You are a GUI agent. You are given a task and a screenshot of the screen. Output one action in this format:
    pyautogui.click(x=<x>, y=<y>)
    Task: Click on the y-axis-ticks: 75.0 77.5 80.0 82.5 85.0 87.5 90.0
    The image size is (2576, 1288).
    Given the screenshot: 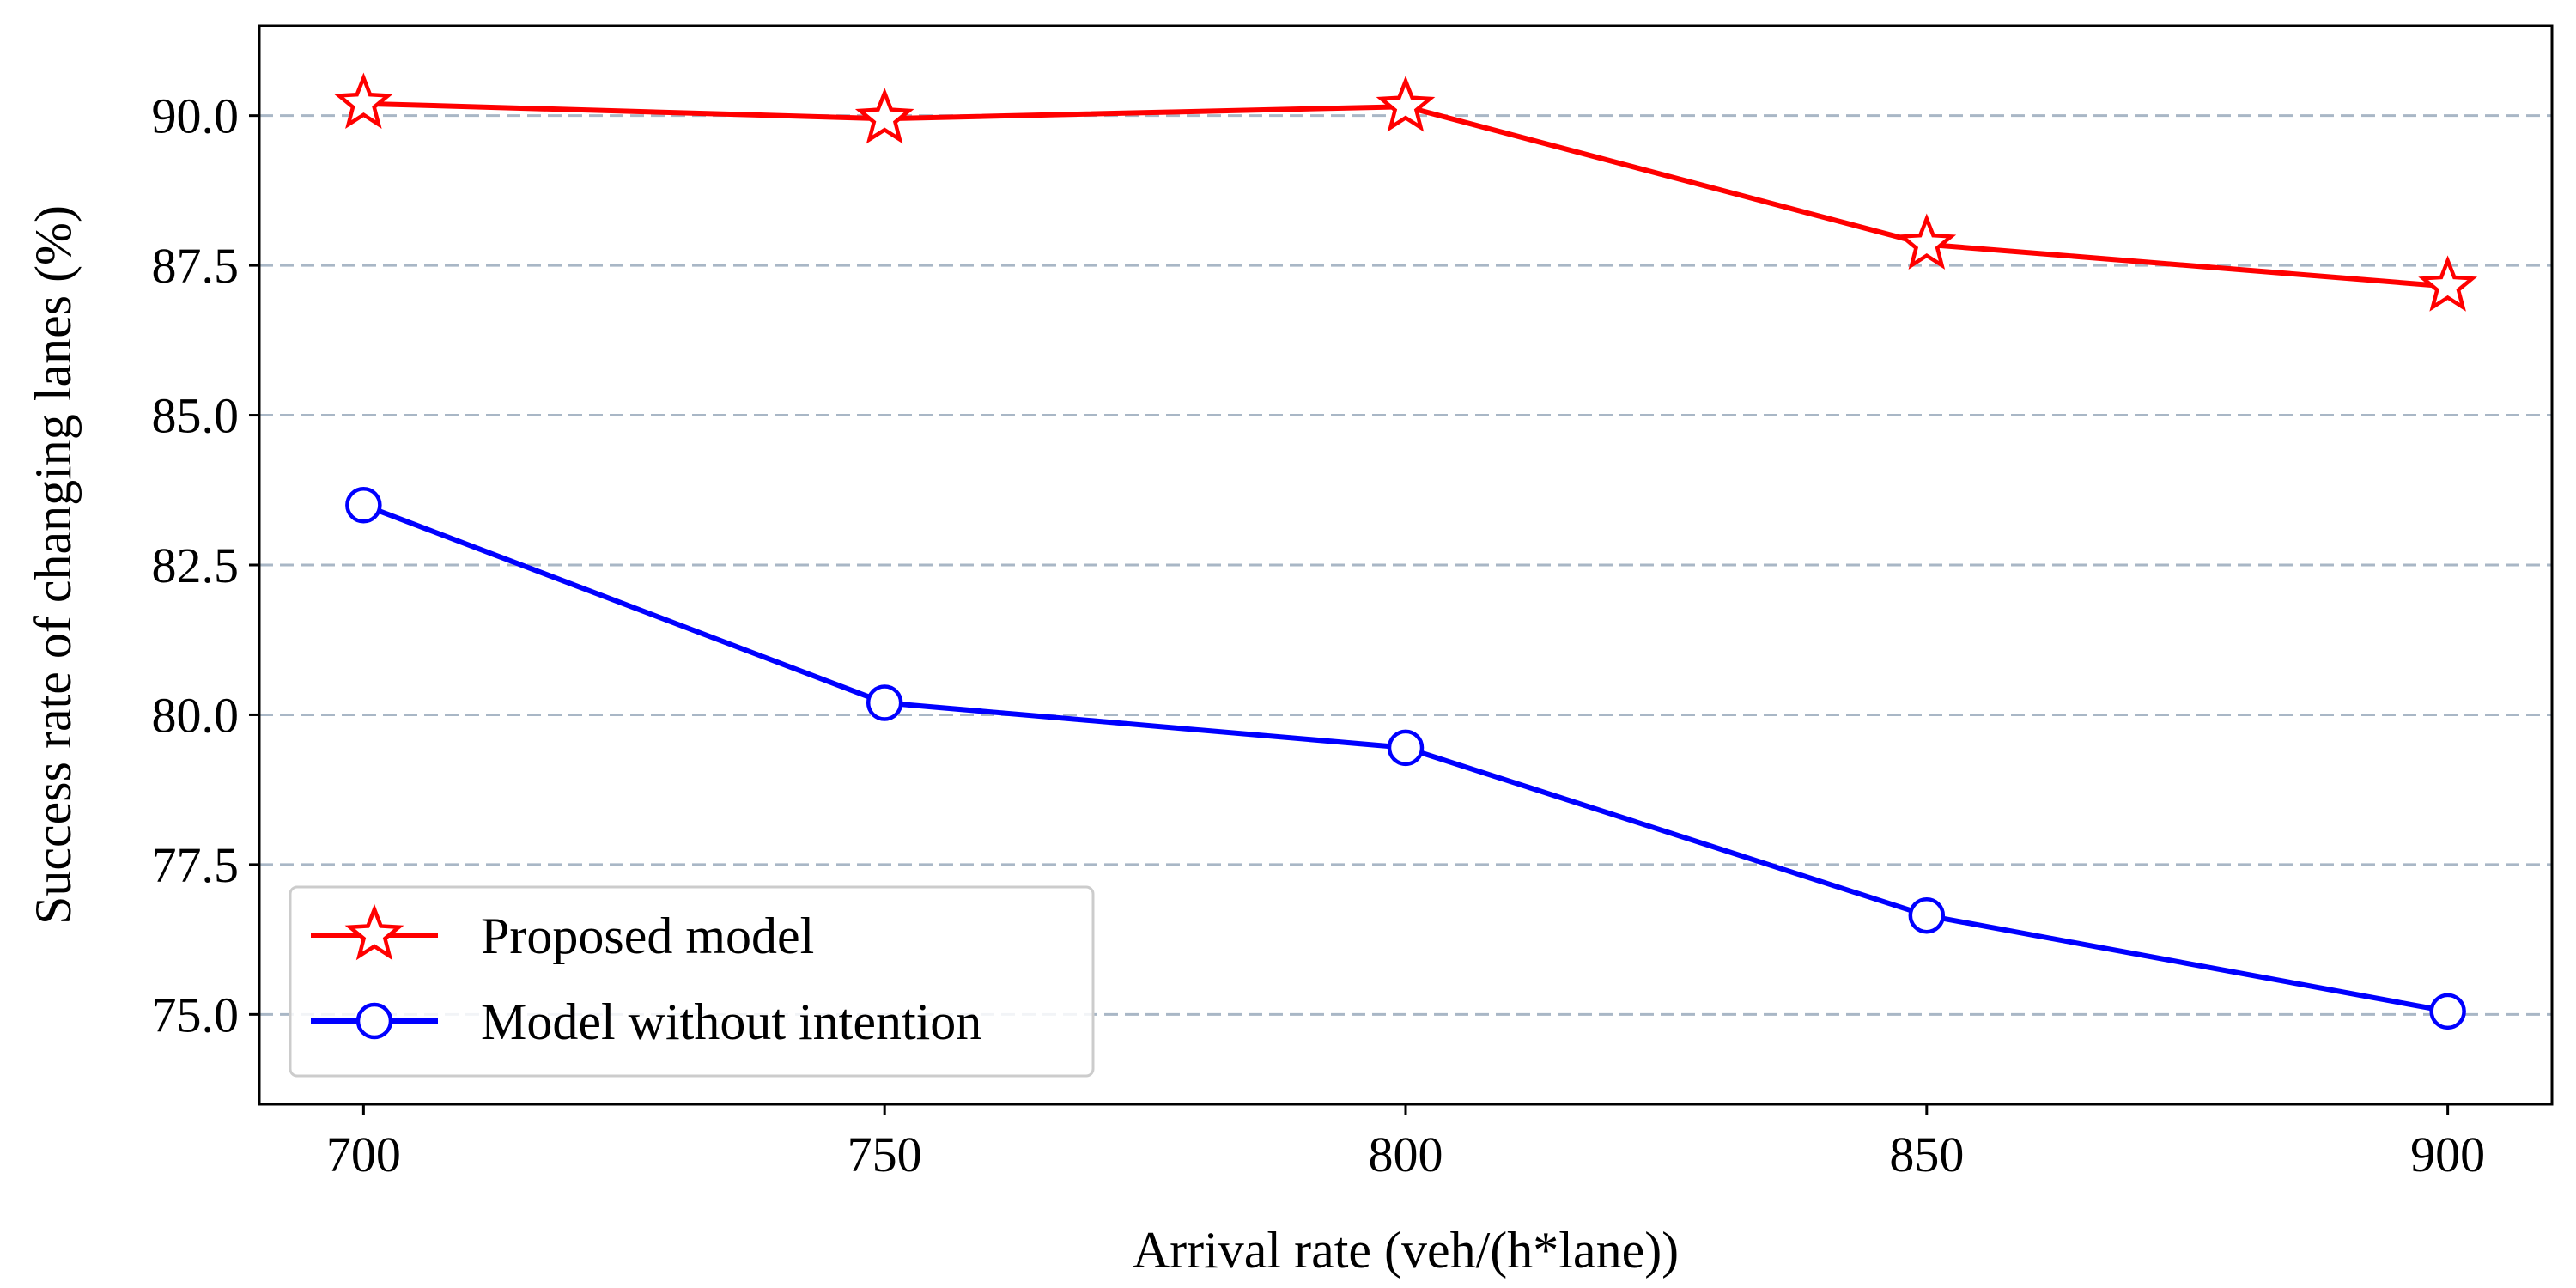 What is the action you would take?
    pyautogui.click(x=206, y=565)
    